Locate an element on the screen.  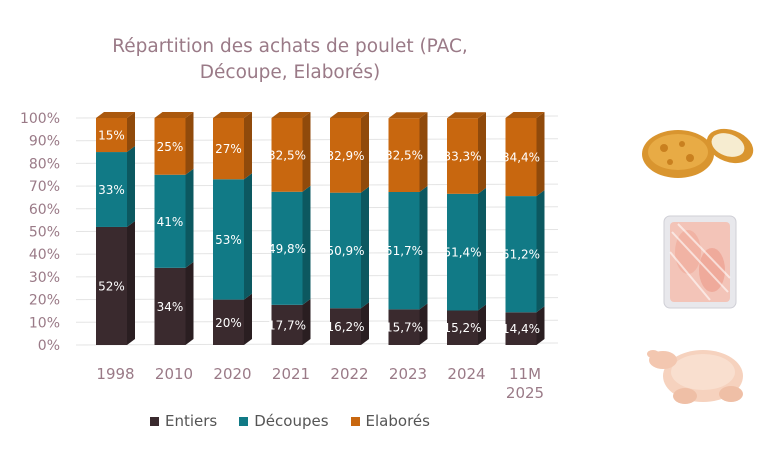
y-tick-label: 40% is located at coordinates (44, 255).